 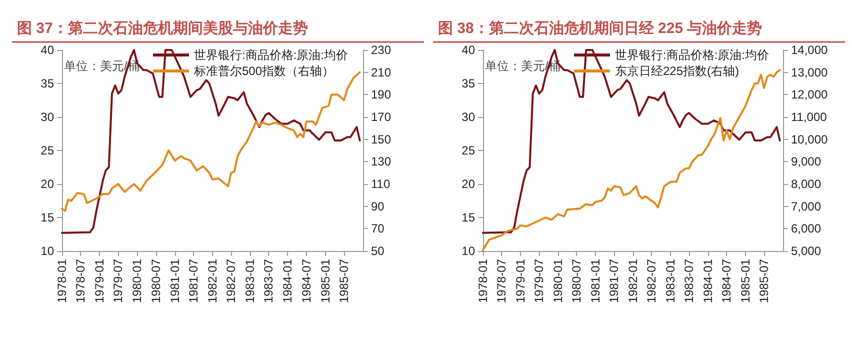 What do you see at coordinates (806, 229) in the screenshot?
I see `y2-tick-label: 6,000` at bounding box center [806, 229].